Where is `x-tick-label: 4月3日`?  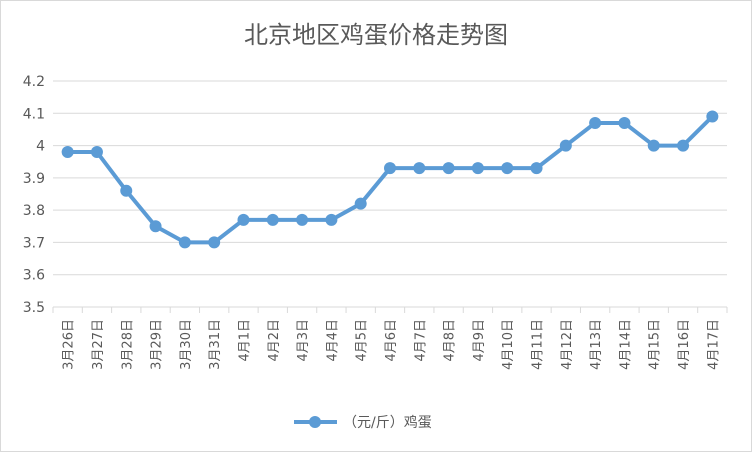 x-tick-label: 4月3日 is located at coordinates (303, 340).